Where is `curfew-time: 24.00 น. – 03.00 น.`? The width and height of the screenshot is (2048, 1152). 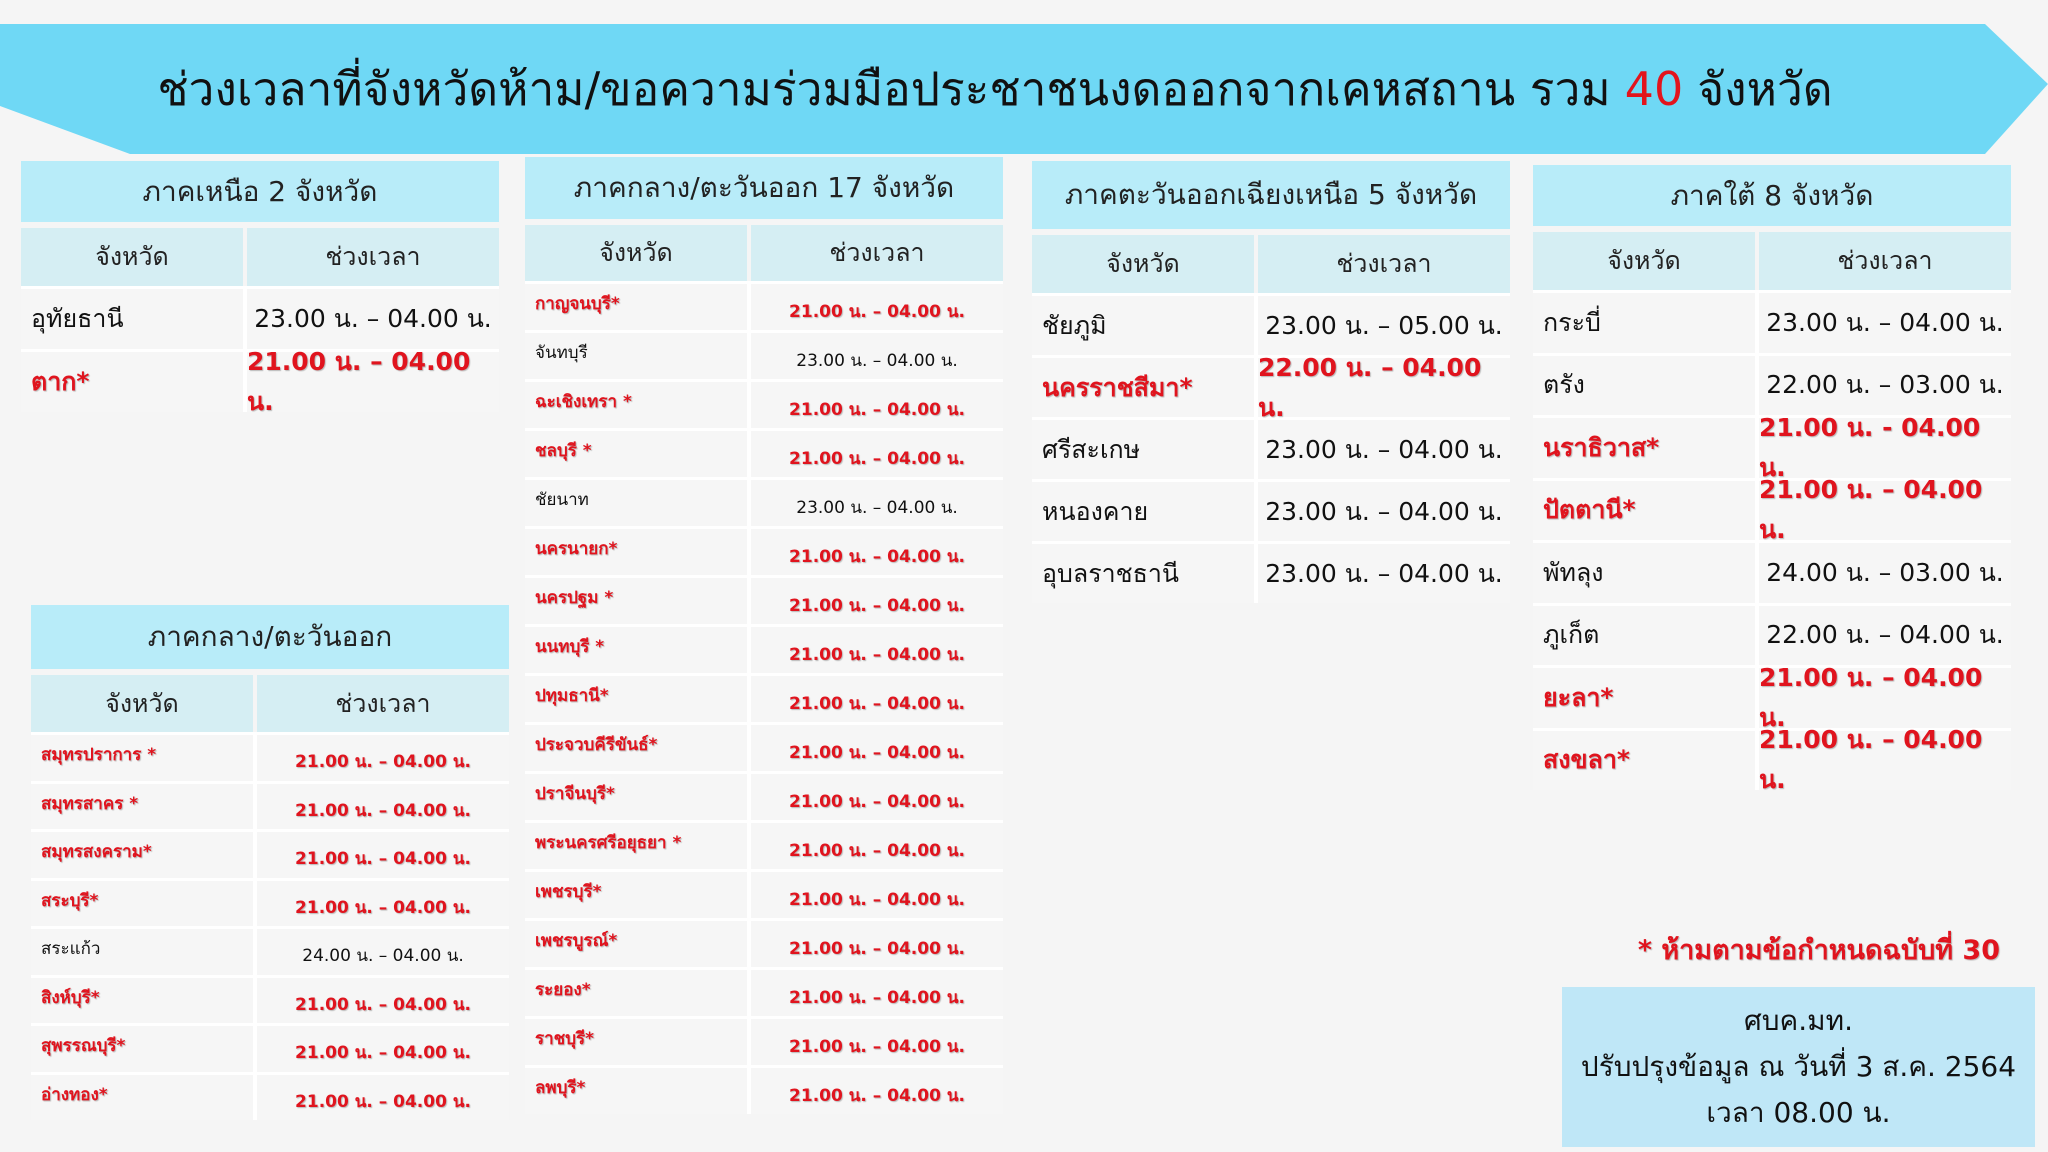 curfew-time: 24.00 น. – 03.00 น. is located at coordinates (1883, 573).